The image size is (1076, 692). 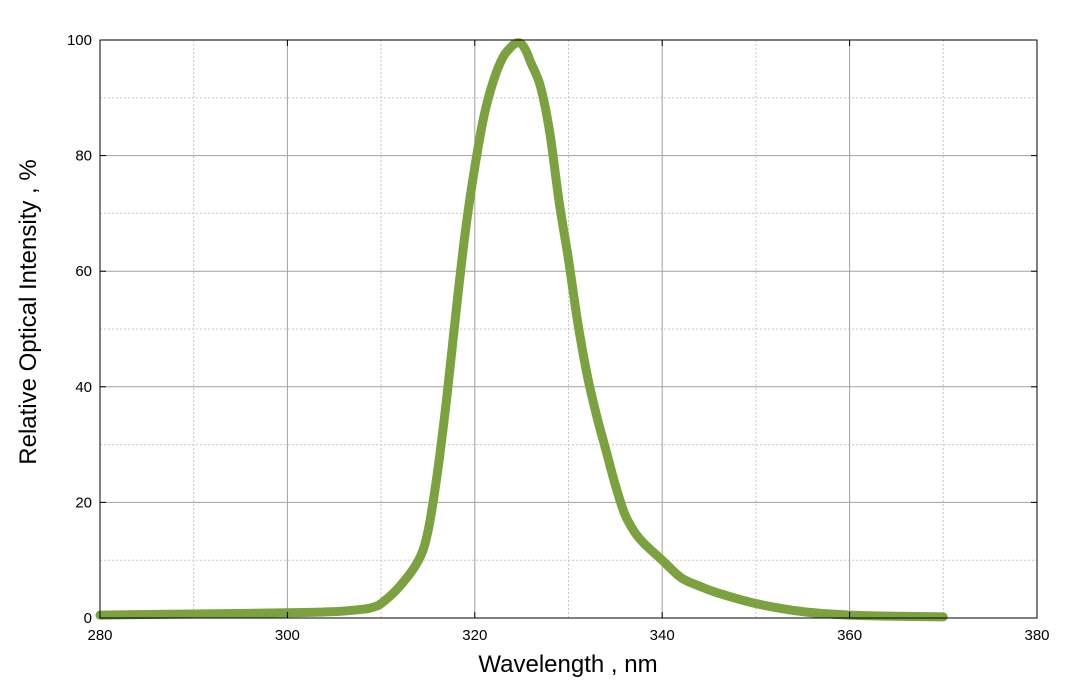 What do you see at coordinates (287, 635) in the screenshot?
I see `x-tick-label: 300` at bounding box center [287, 635].